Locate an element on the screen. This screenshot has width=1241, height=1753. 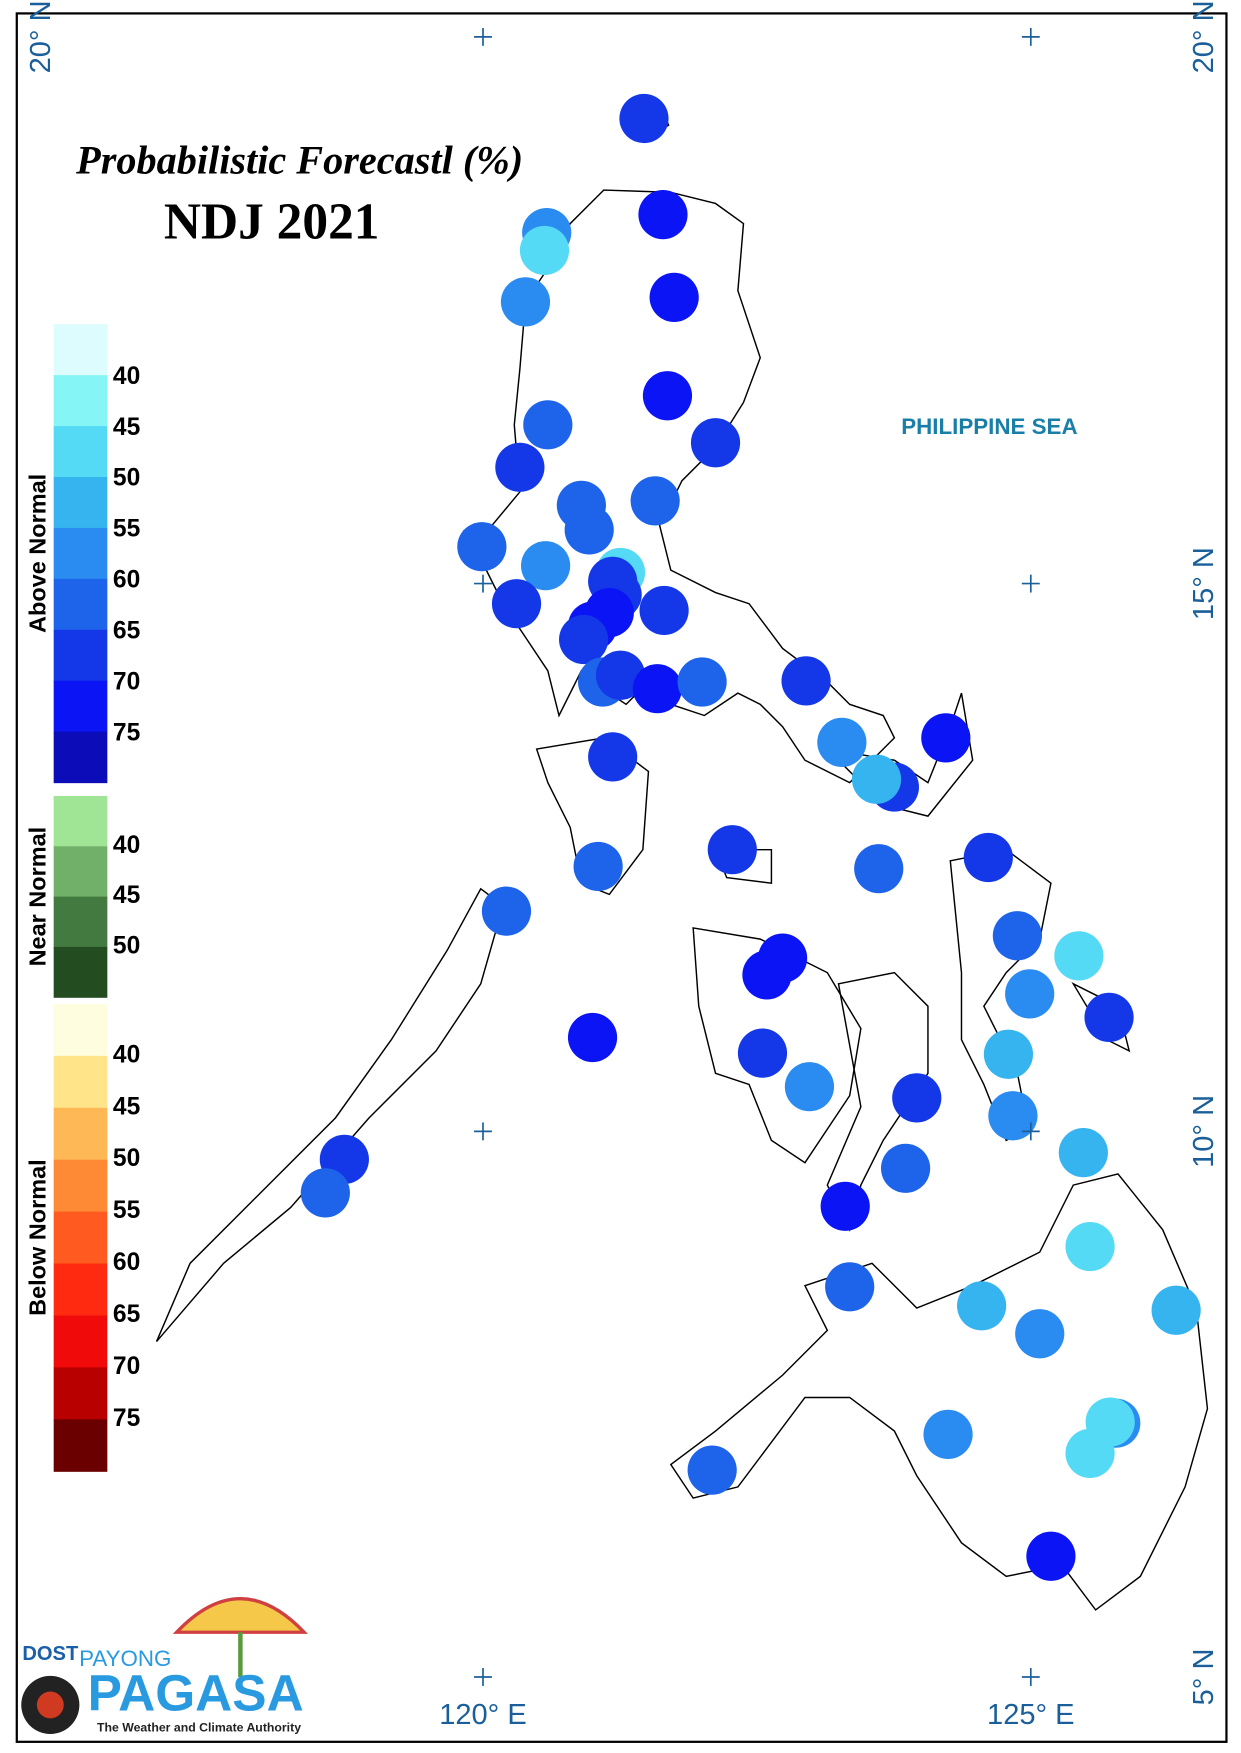
logo-agency: DOST is located at coordinates (50, 1654).